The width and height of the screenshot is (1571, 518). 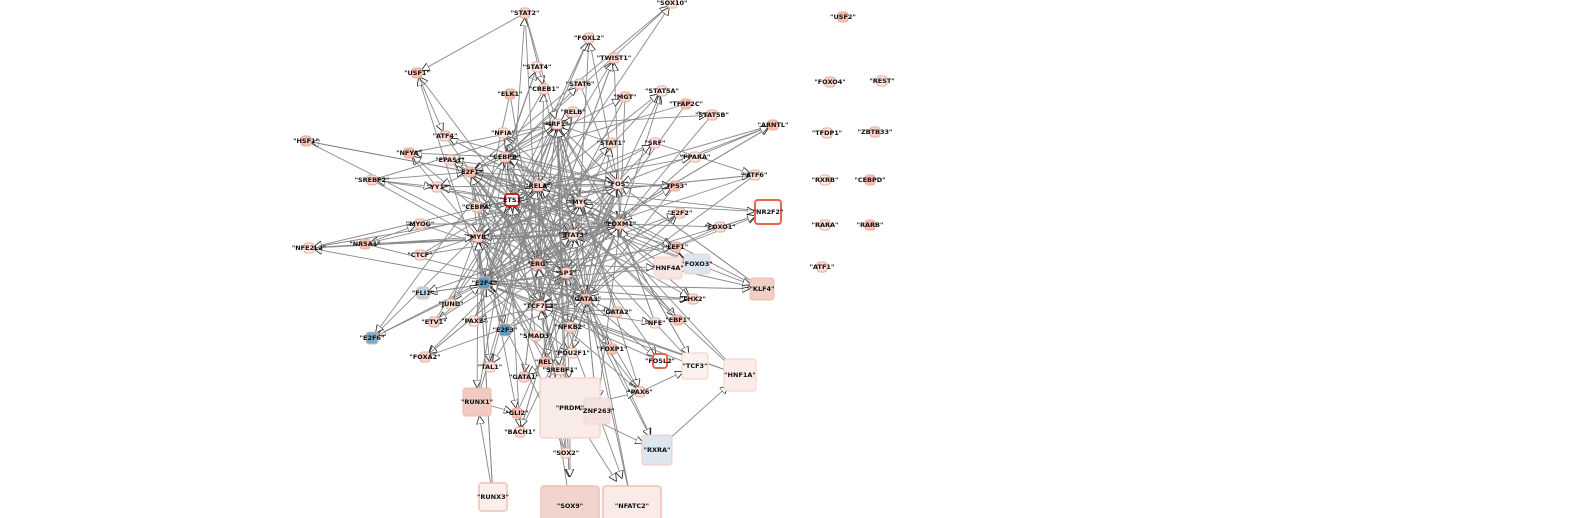 I want to click on node: "EPAS1", so click(x=450, y=160).